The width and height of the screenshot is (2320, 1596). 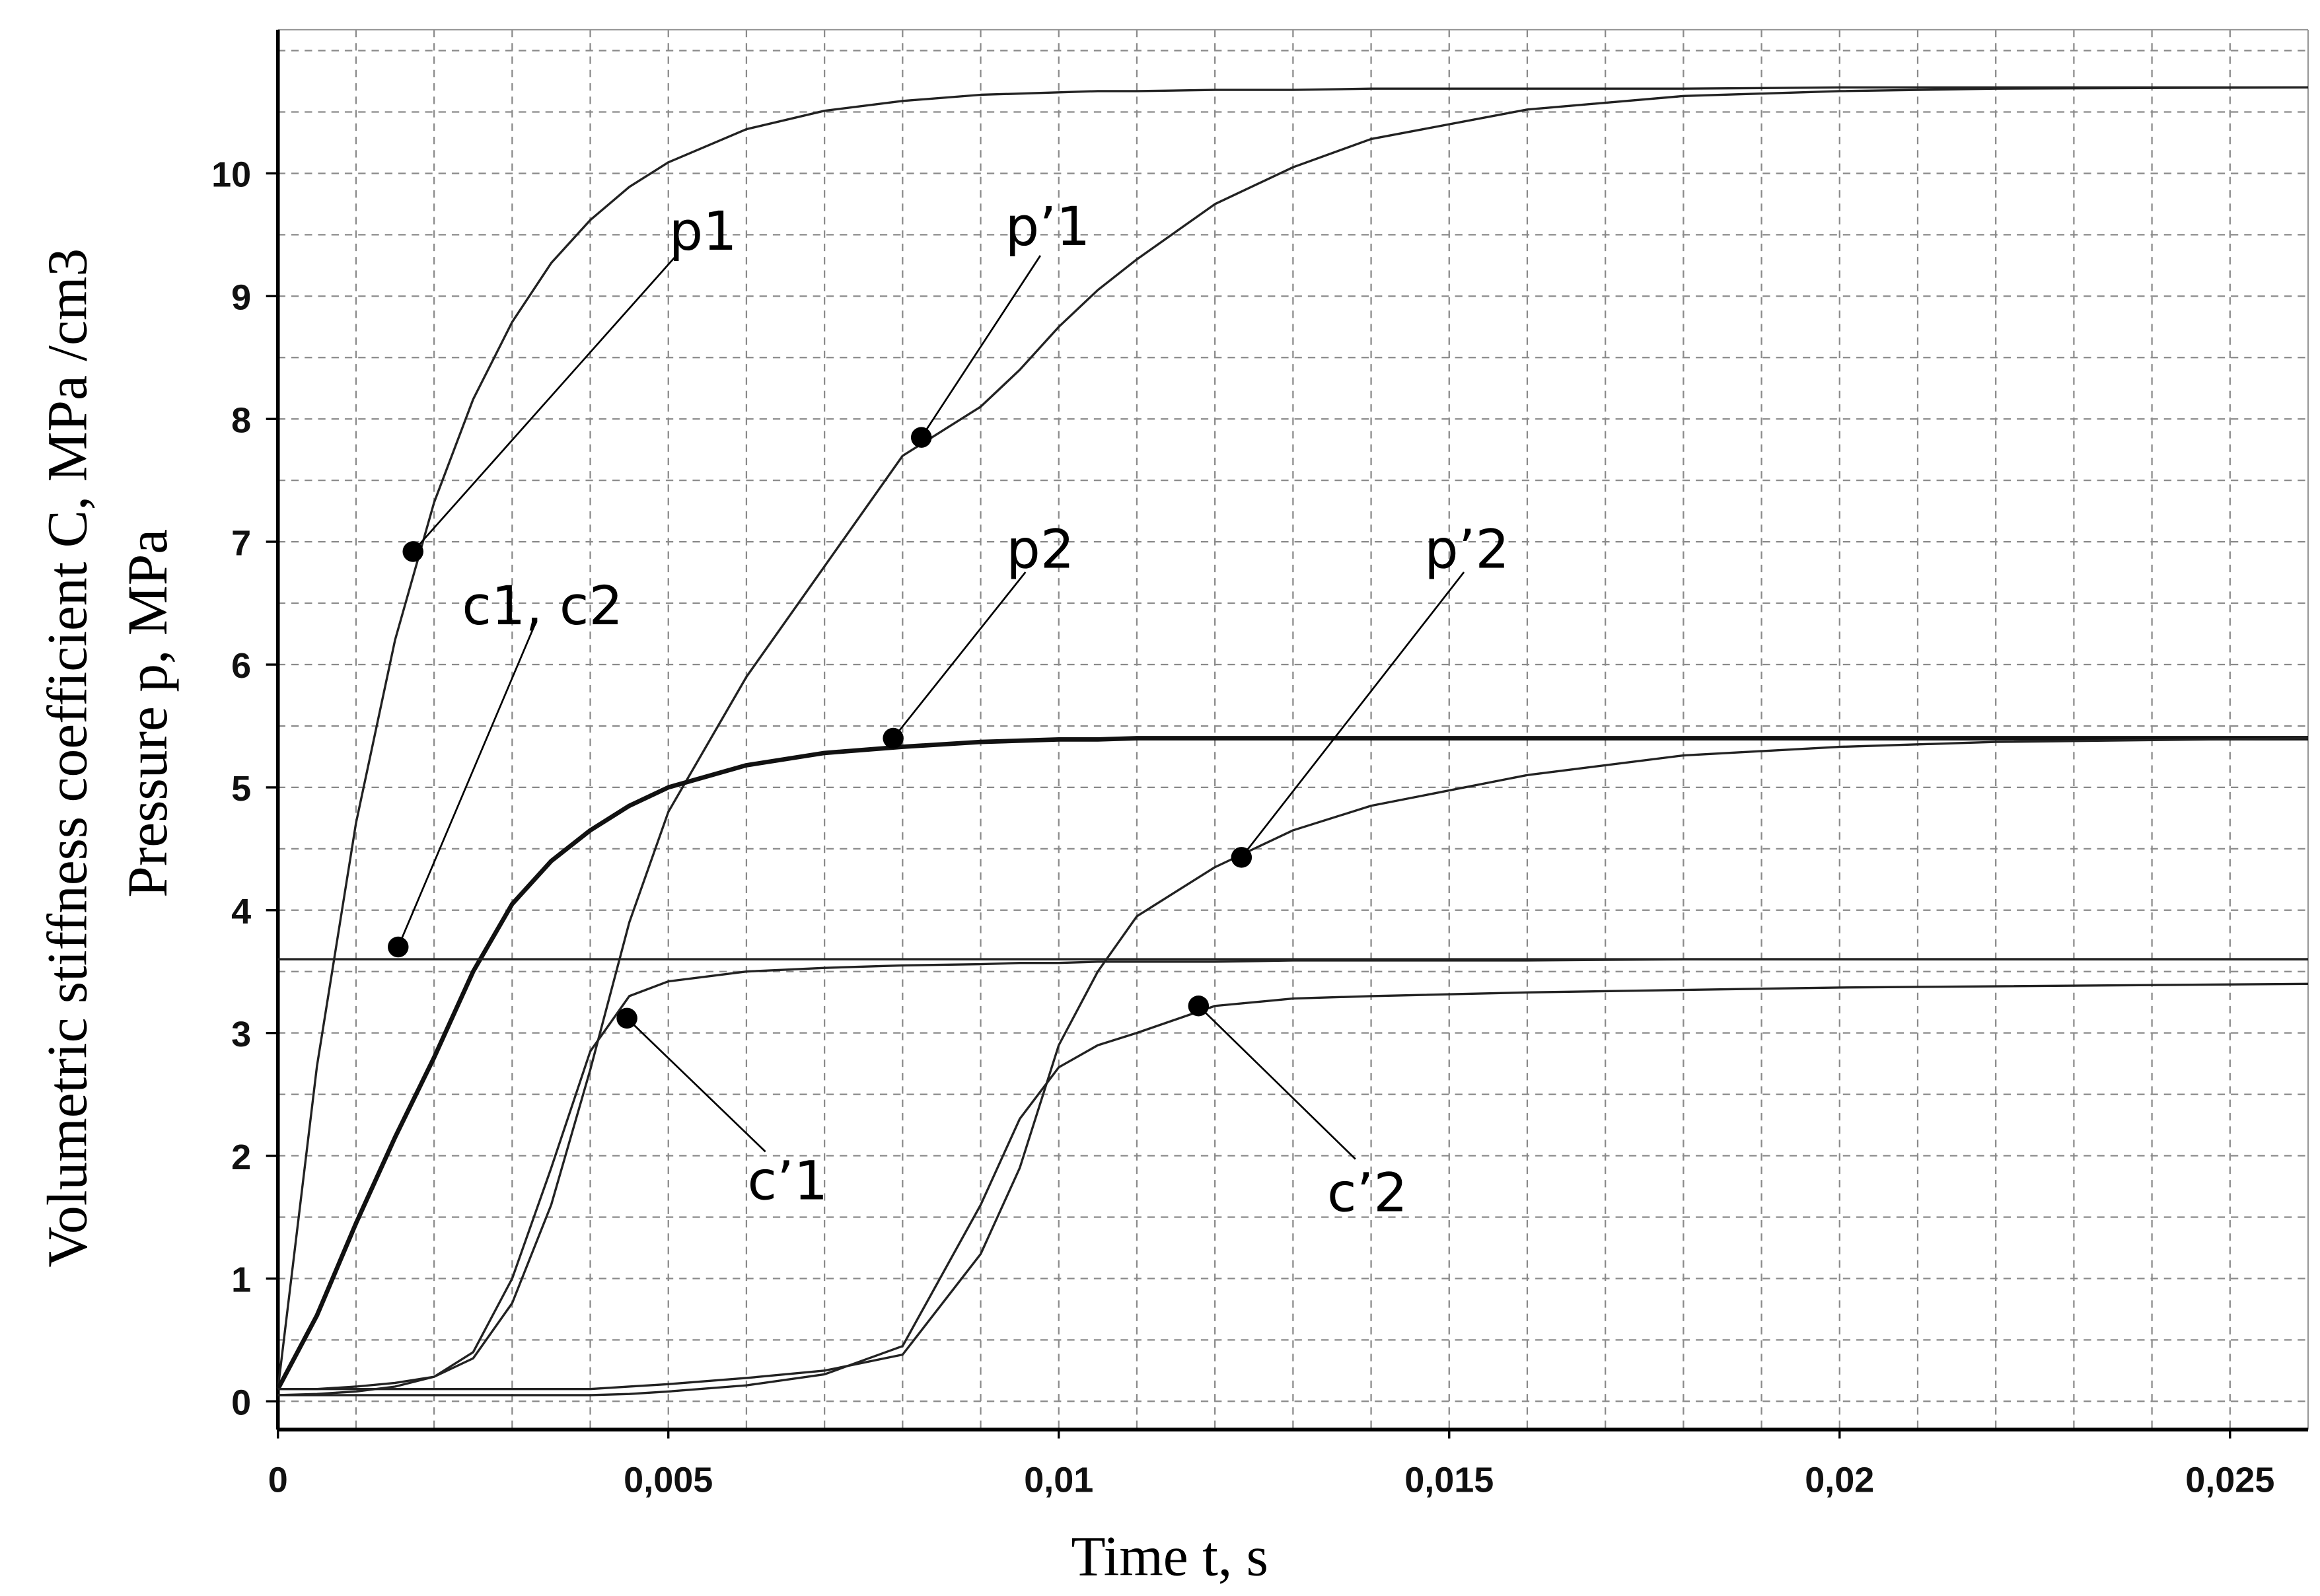 What do you see at coordinates (1040, 550) in the screenshot?
I see `curve-label: p2` at bounding box center [1040, 550].